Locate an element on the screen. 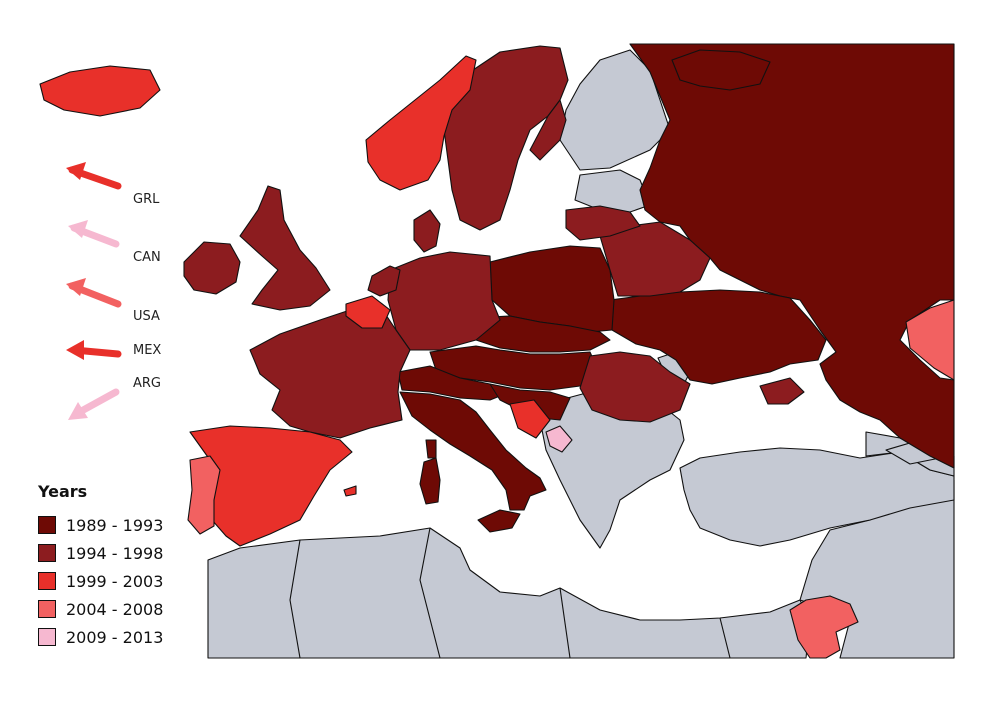  legend-item: 1994 - 1998 is located at coordinates (100, 553).